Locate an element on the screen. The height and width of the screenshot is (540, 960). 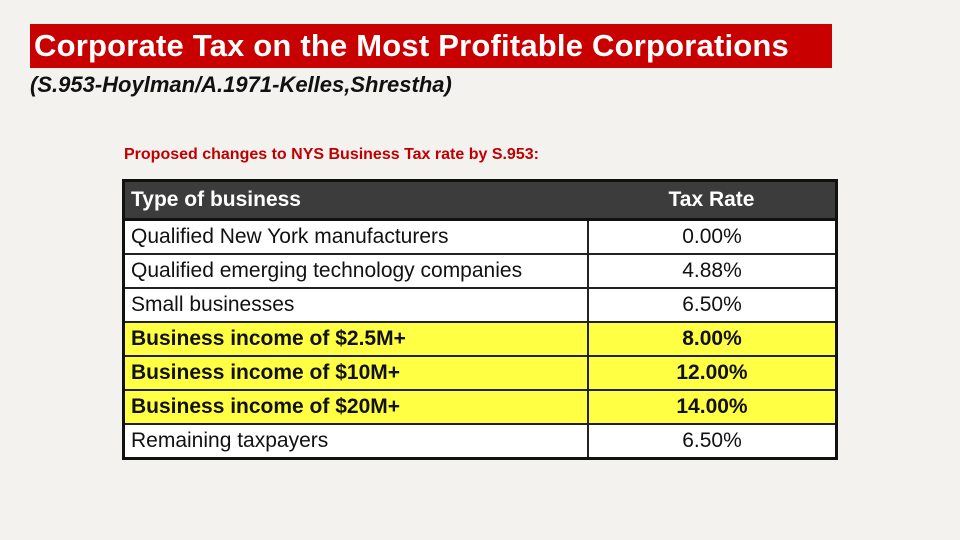
table-row: Remaining taxpayers 6.50% is located at coordinates (480, 441).